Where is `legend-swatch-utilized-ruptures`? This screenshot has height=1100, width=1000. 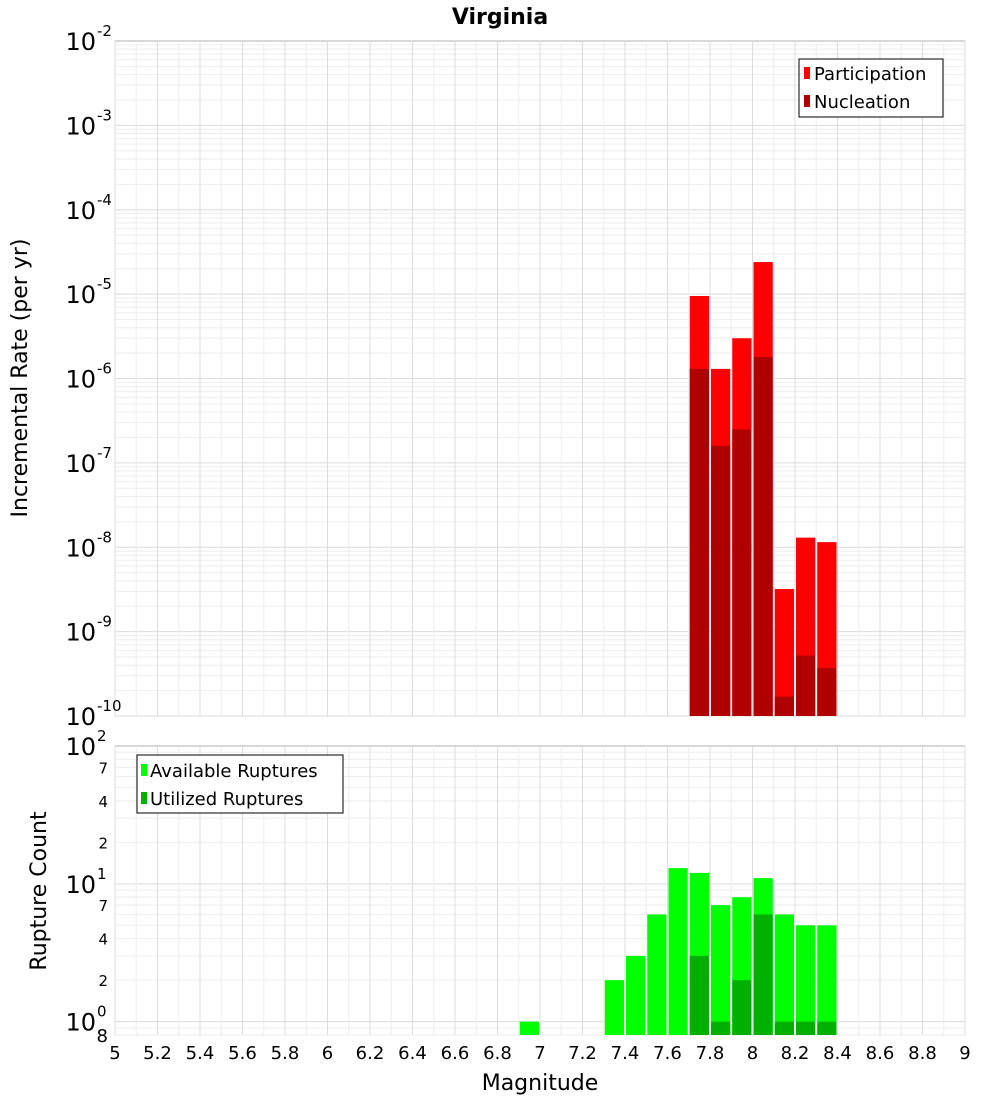
legend-swatch-utilized-ruptures is located at coordinates (144, 798).